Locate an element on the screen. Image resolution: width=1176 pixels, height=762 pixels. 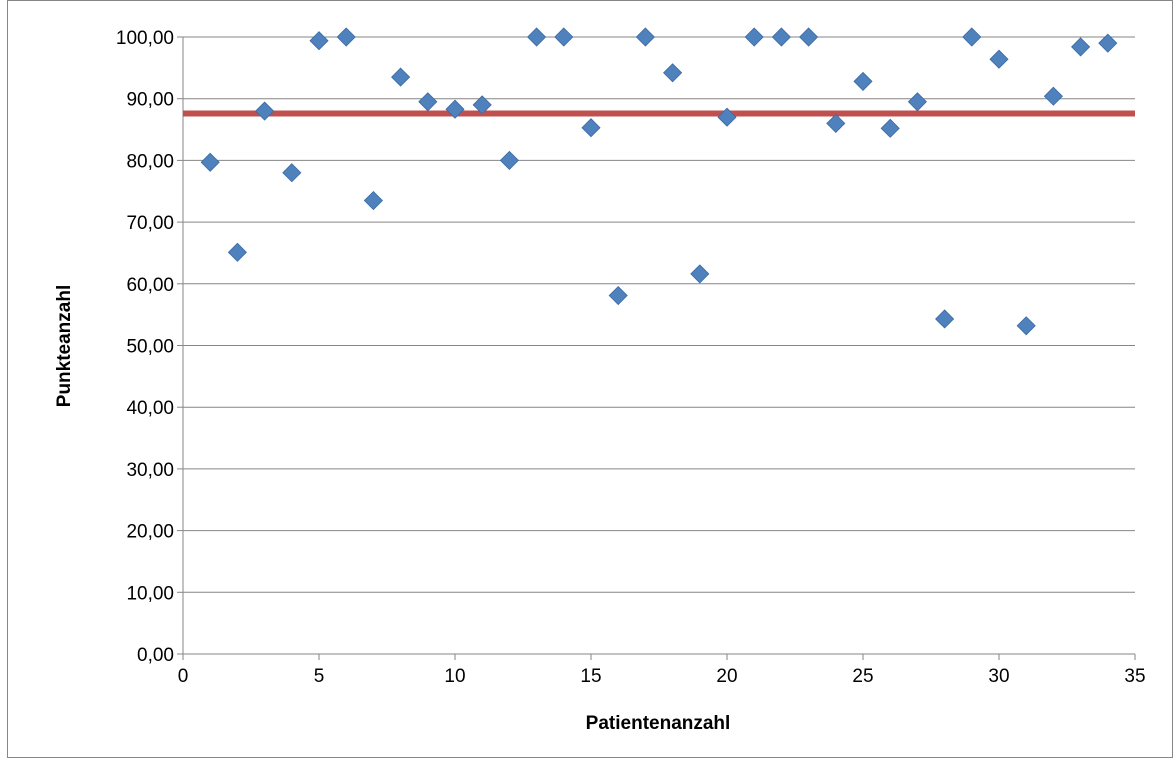
x-axis-title: Patientenanzahl is located at coordinates (658, 723).